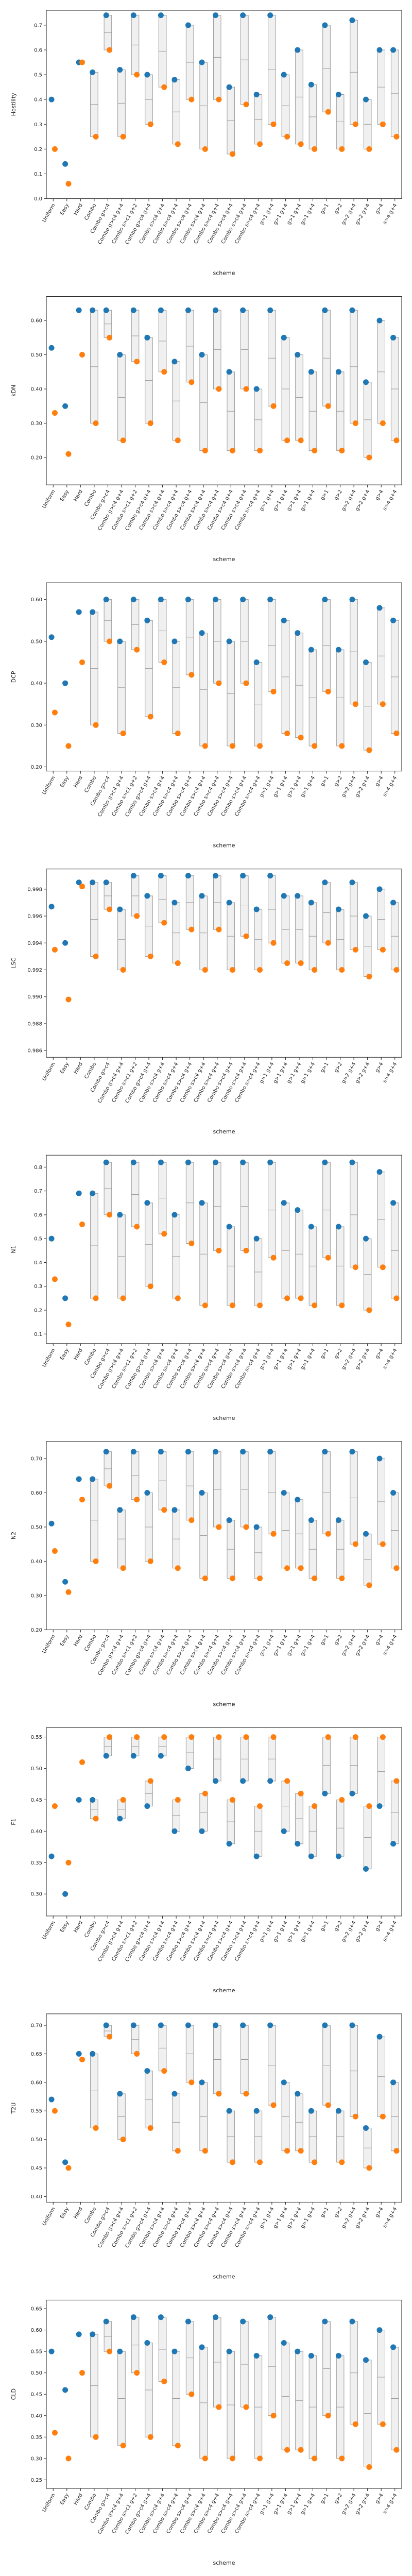 The image size is (412, 2576). I want to click on y-tick-label: 0.5, so click(38, 1239).